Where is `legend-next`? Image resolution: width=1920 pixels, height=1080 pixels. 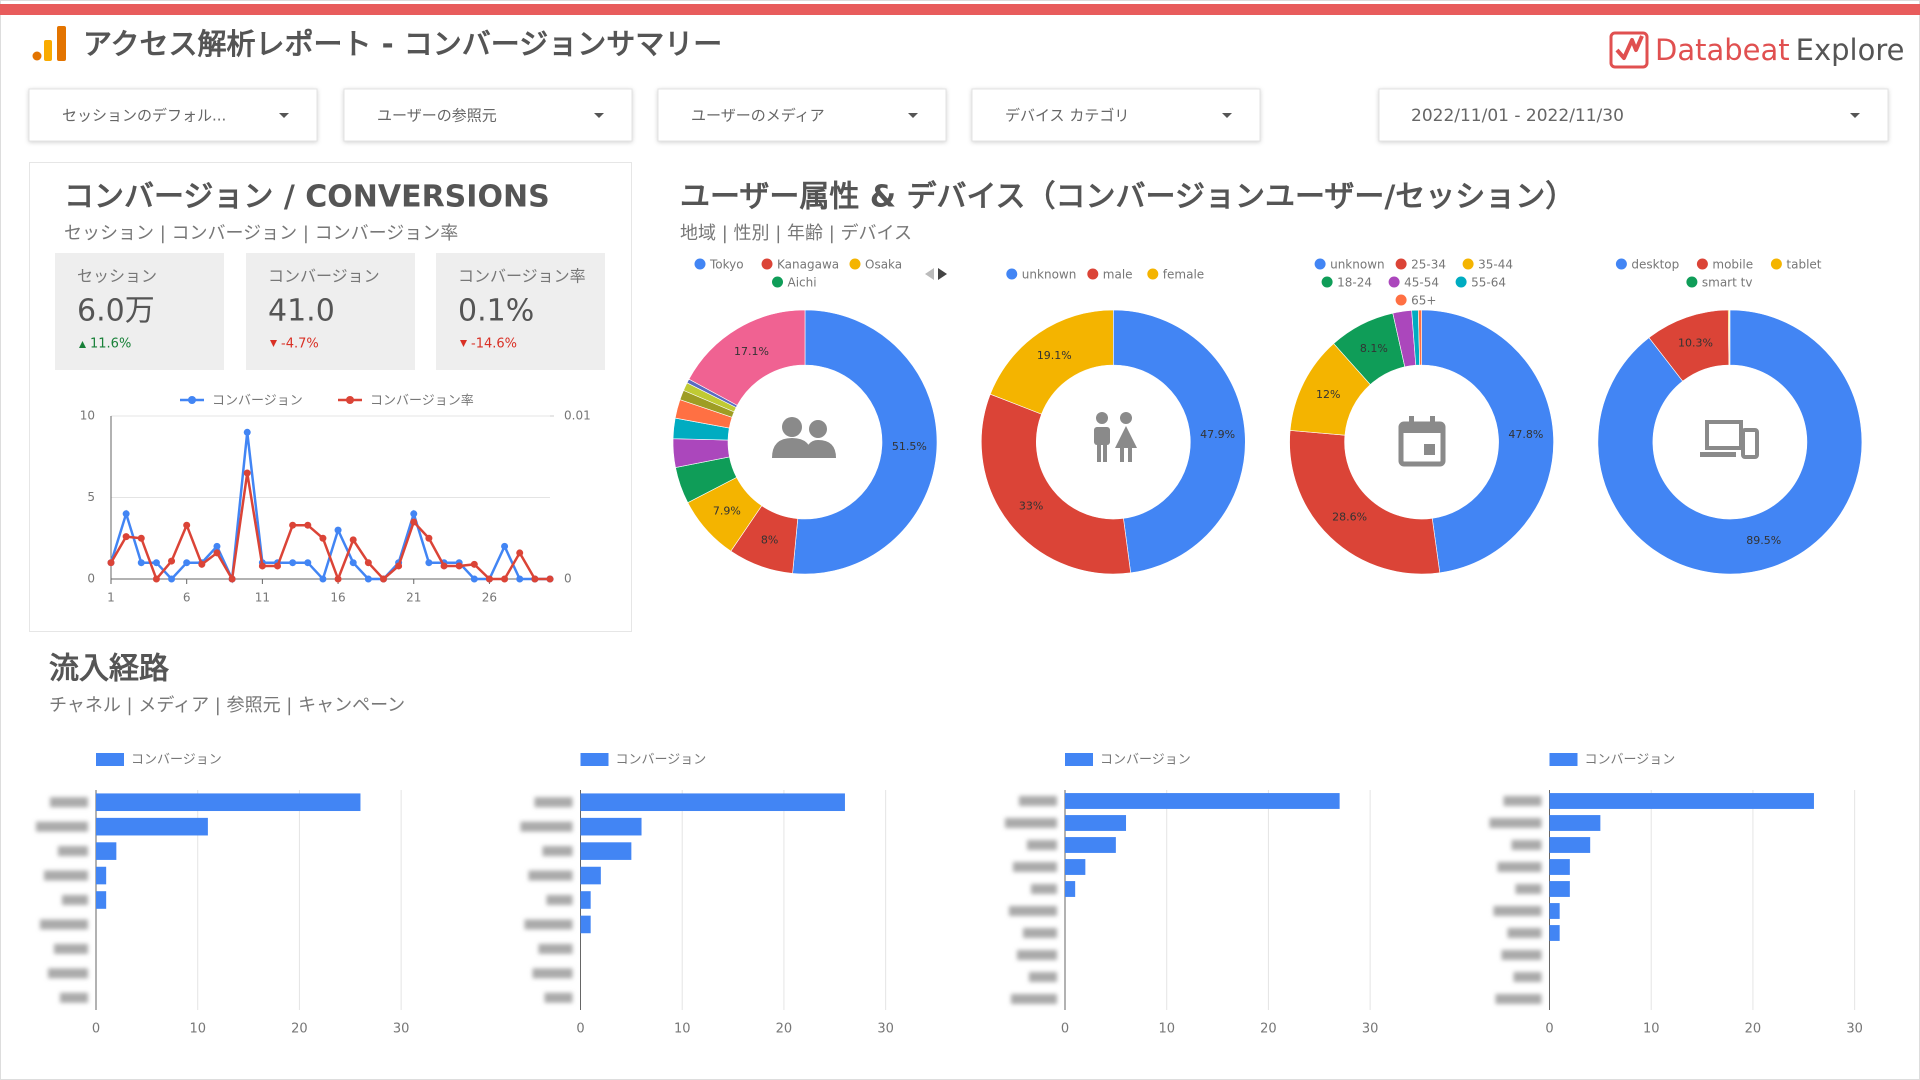
legend-next is located at coordinates (942, 274).